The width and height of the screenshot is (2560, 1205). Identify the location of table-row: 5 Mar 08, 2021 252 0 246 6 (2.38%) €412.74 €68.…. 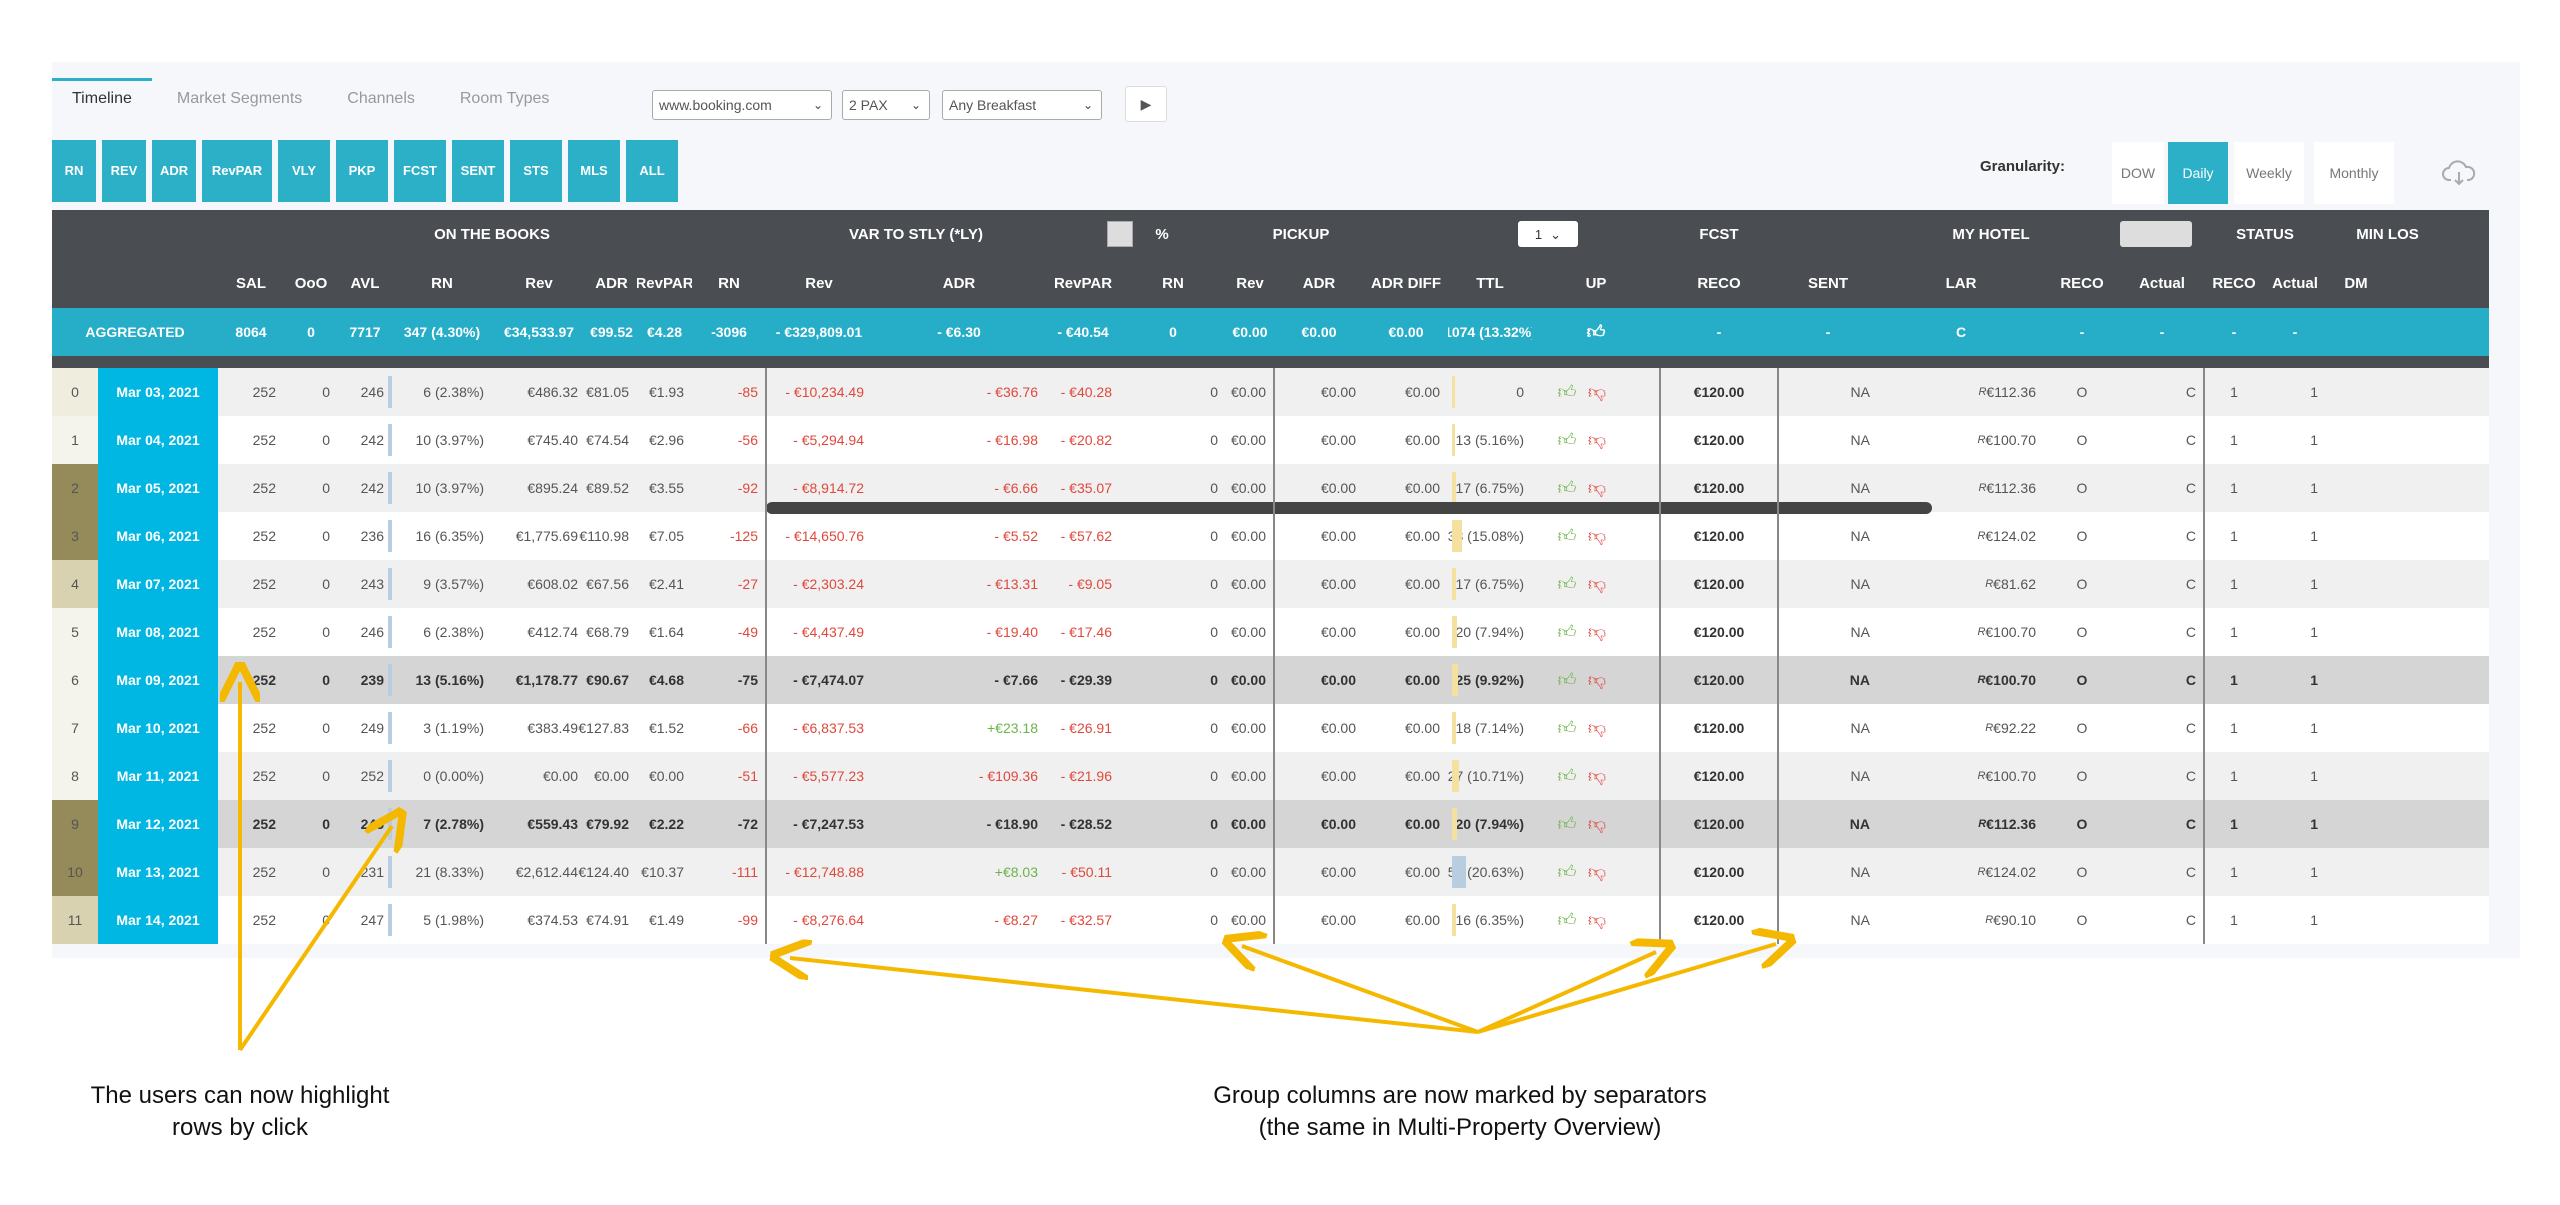
(1270, 632).